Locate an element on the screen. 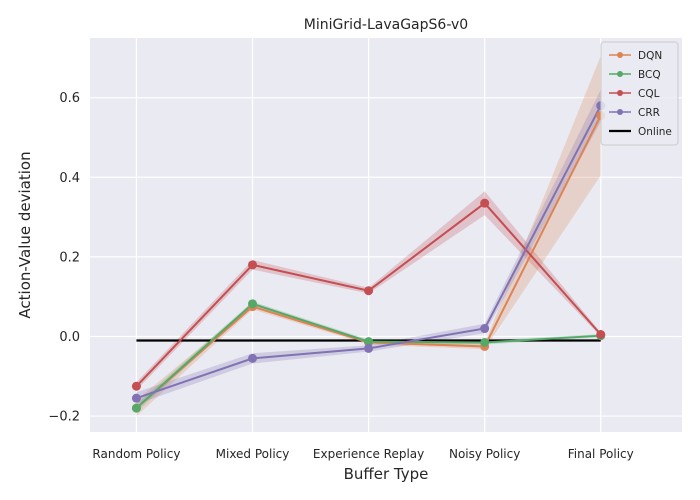 This screenshot has height=500, width=700. y-ticks: −0.2 0.0 0.2 0.4 0.6 is located at coordinates (64, 257).